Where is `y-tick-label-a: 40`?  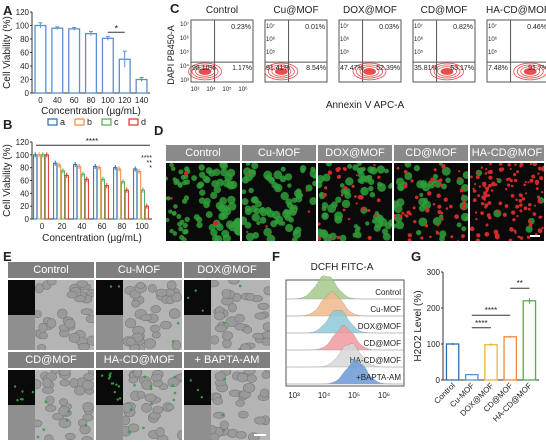
y-tick-label-a: 40 is located at coordinates (24, 66).